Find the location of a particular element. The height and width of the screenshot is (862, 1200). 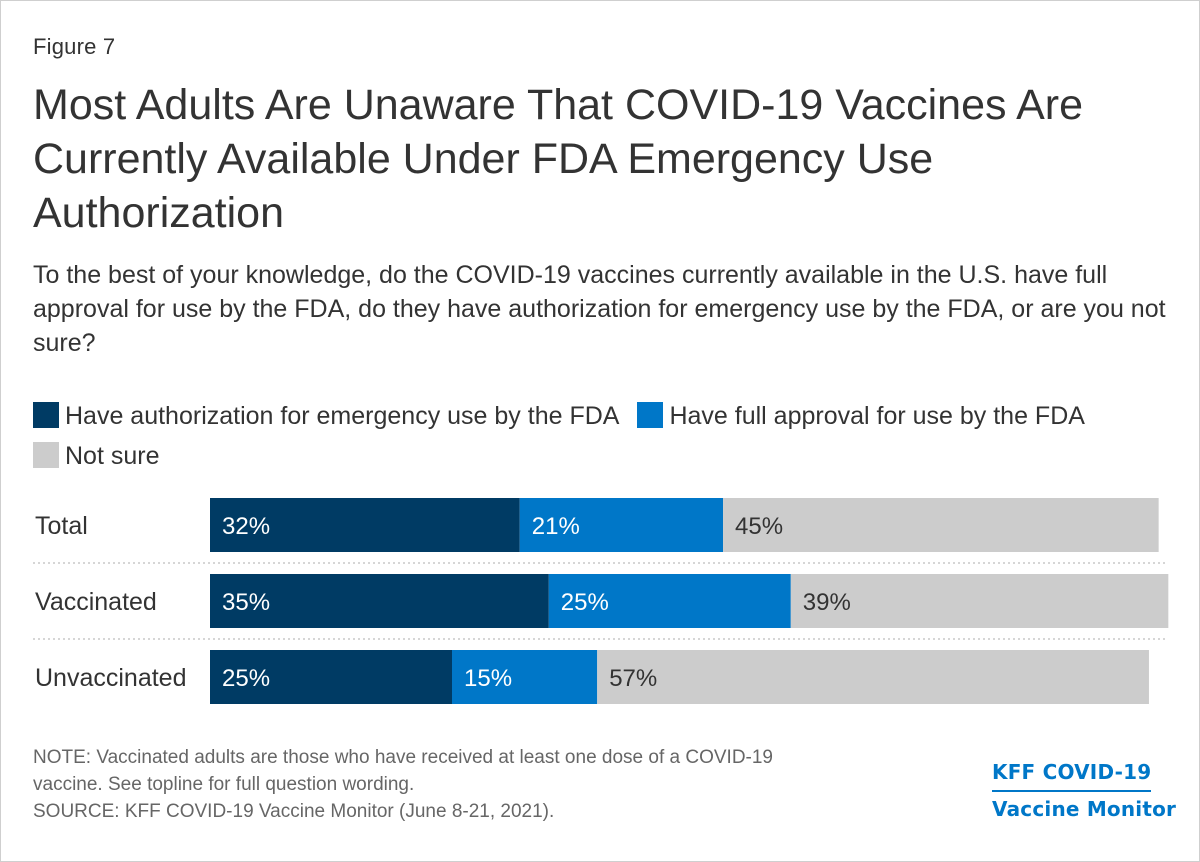

data-label-unvaccinated-series-1: 15% is located at coordinates (488, 678).